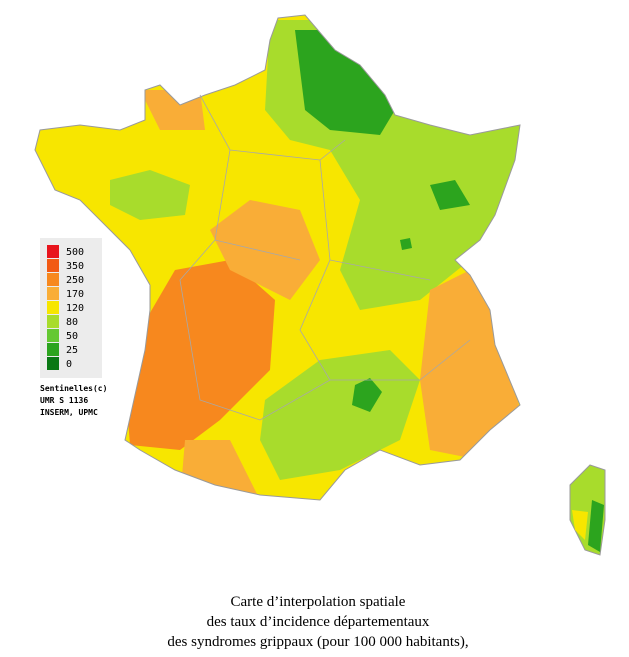 The image size is (629, 657). Describe the element at coordinates (318, 602) in the screenshot. I see `caption-line: Carte d’interpolation spatiale` at that location.